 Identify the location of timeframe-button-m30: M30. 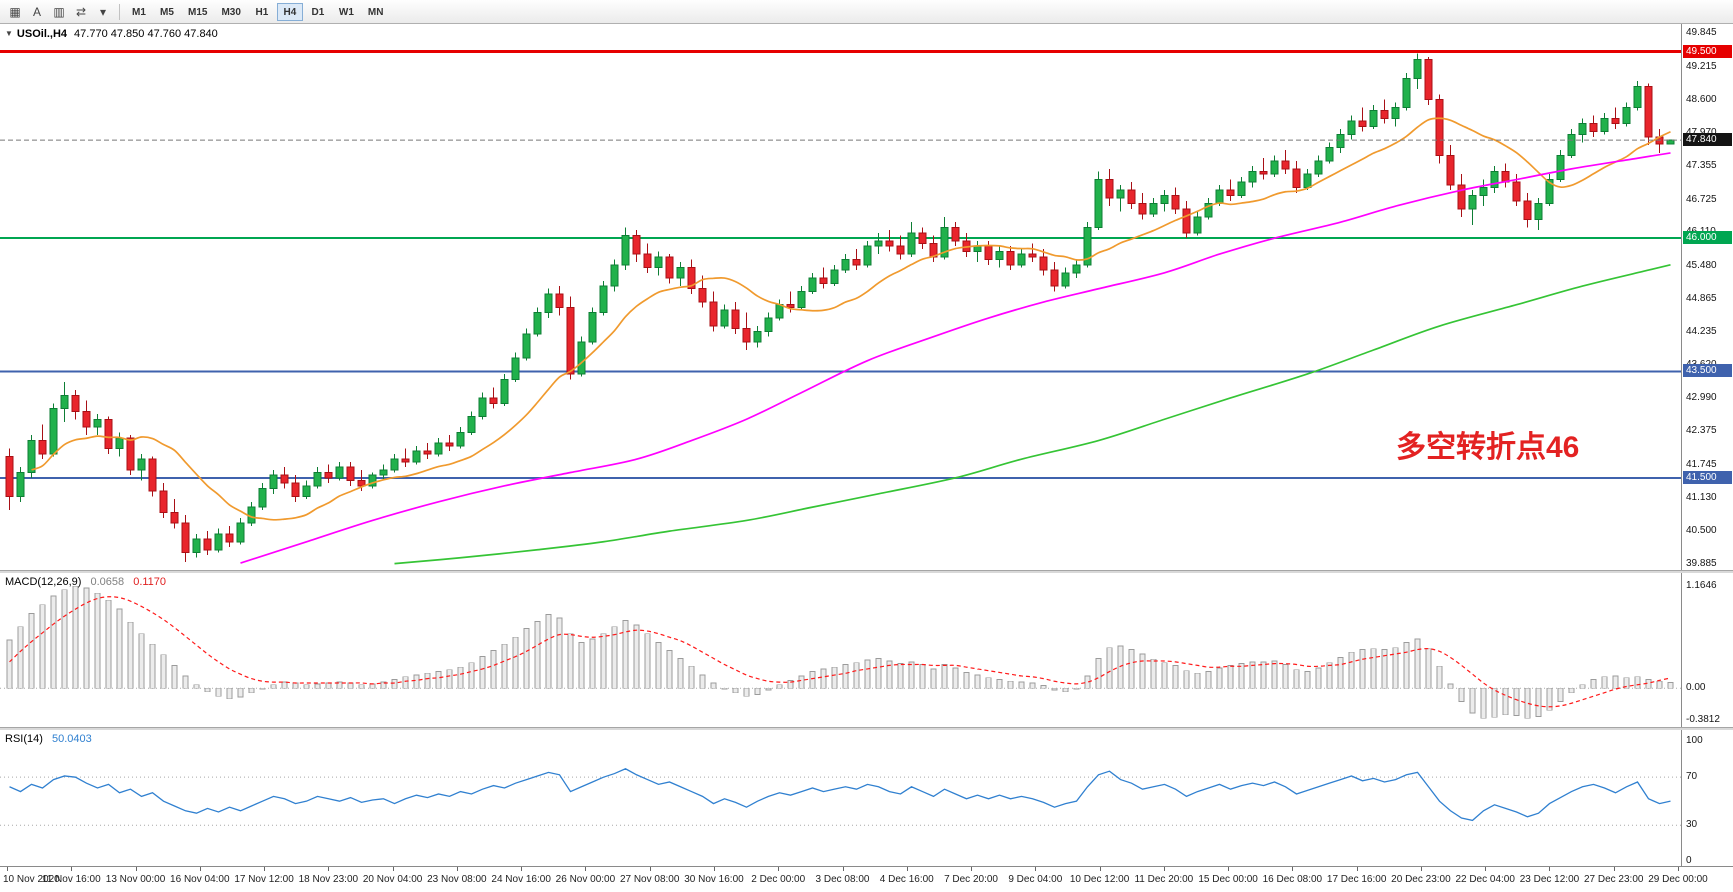
(230, 12).